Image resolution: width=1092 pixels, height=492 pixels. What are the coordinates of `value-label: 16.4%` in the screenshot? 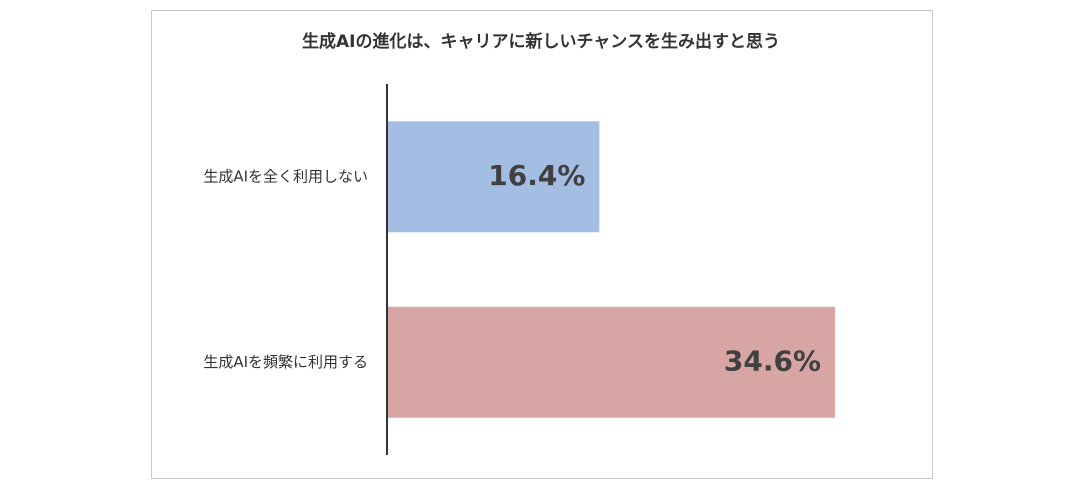 It's located at (536, 175).